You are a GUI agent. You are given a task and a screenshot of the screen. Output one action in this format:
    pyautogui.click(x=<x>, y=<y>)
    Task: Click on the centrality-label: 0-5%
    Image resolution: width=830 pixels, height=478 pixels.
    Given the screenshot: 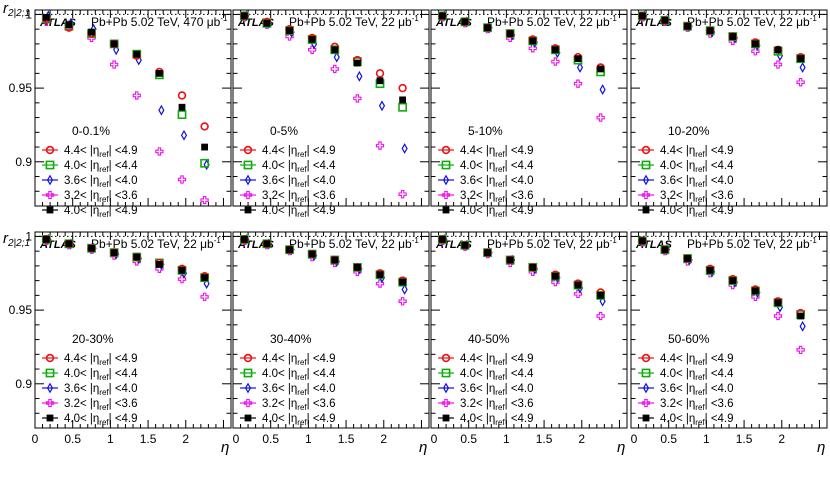 What is the action you would take?
    pyautogui.click(x=284, y=131)
    